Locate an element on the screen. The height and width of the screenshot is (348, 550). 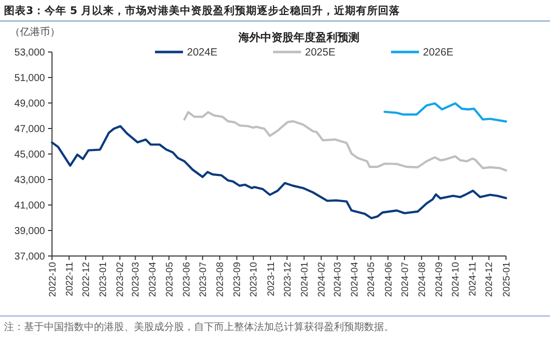
x-tick-label: 2023-05 is located at coordinates (170, 279).